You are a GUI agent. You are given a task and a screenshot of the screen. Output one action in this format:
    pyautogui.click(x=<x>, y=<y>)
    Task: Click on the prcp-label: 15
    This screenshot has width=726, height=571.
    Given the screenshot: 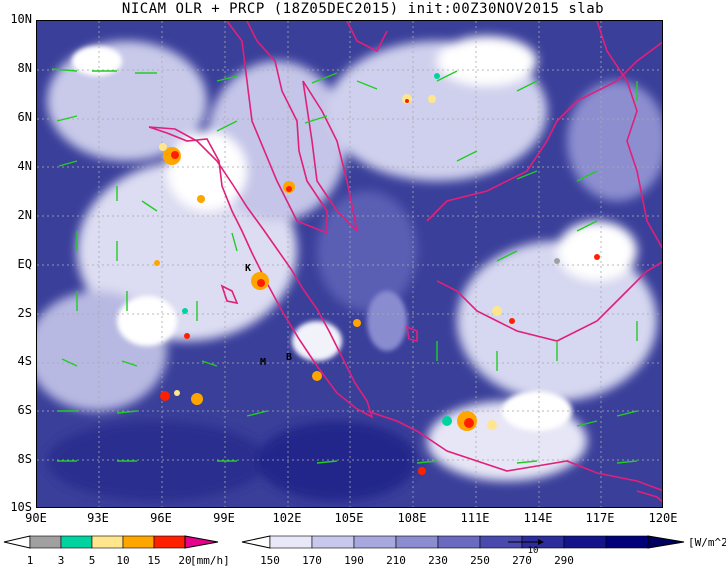 What is the action you would take?
    pyautogui.click(x=154, y=560)
    